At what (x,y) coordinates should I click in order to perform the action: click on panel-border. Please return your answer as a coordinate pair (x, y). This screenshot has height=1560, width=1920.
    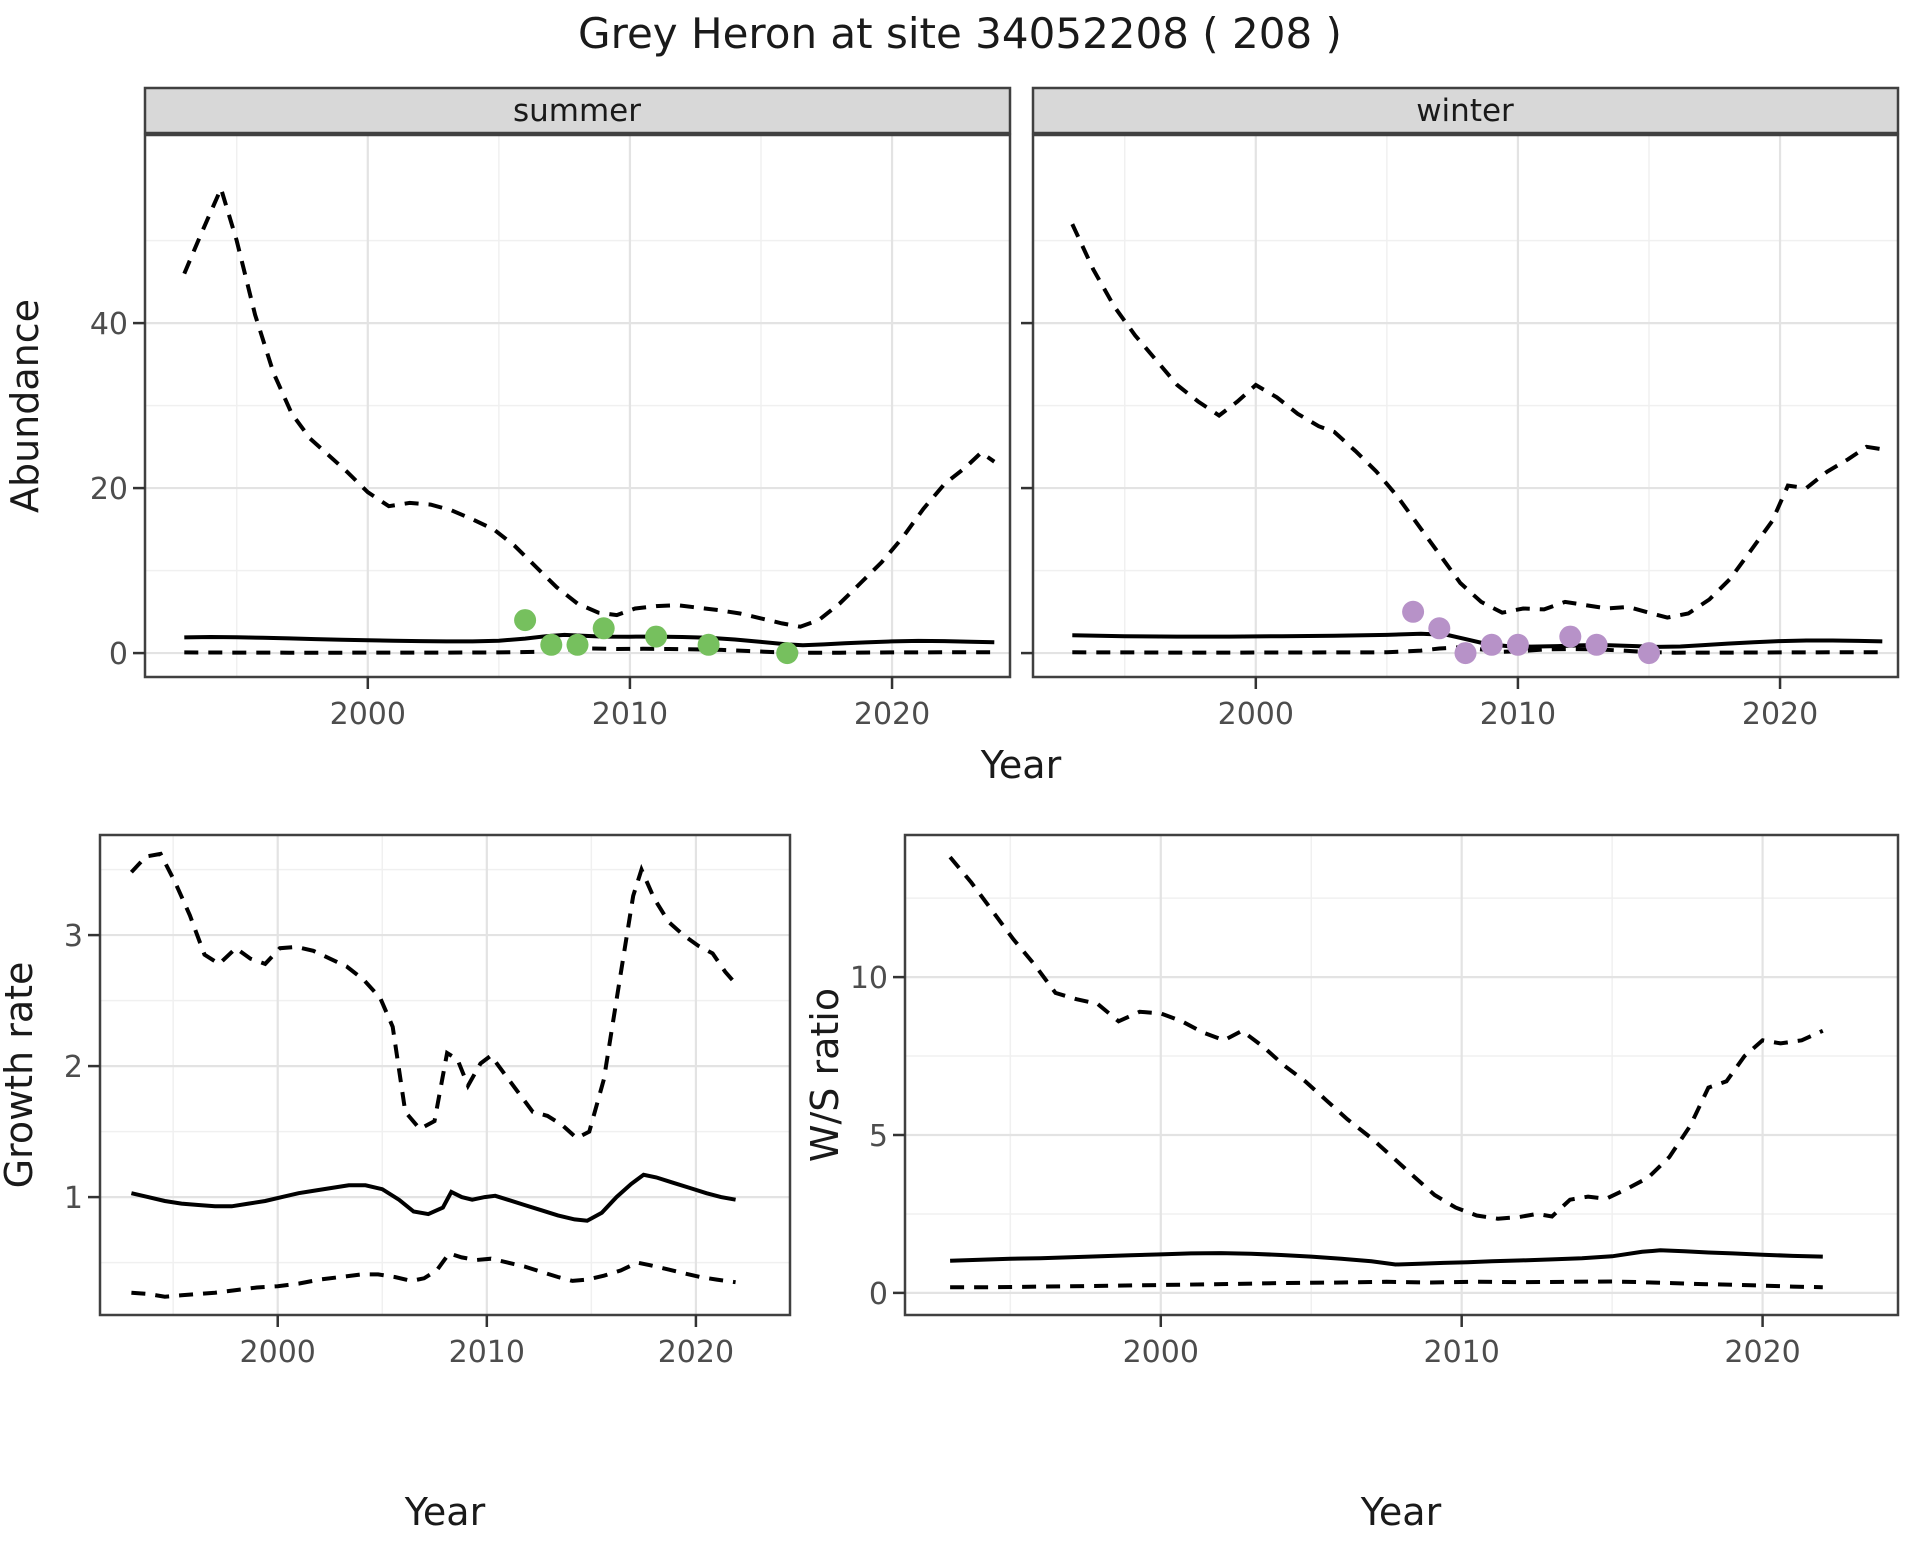
    Looking at the image, I should click on (445, 1075).